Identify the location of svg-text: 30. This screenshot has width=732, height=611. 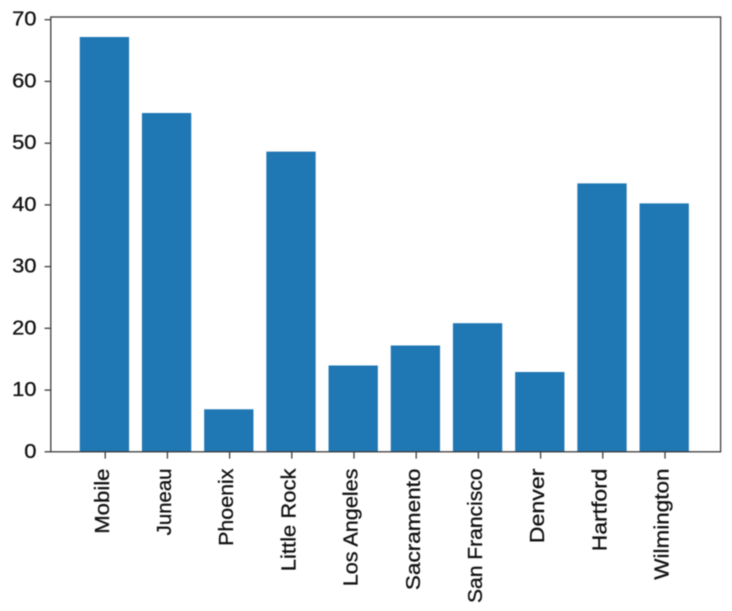
(24, 267).